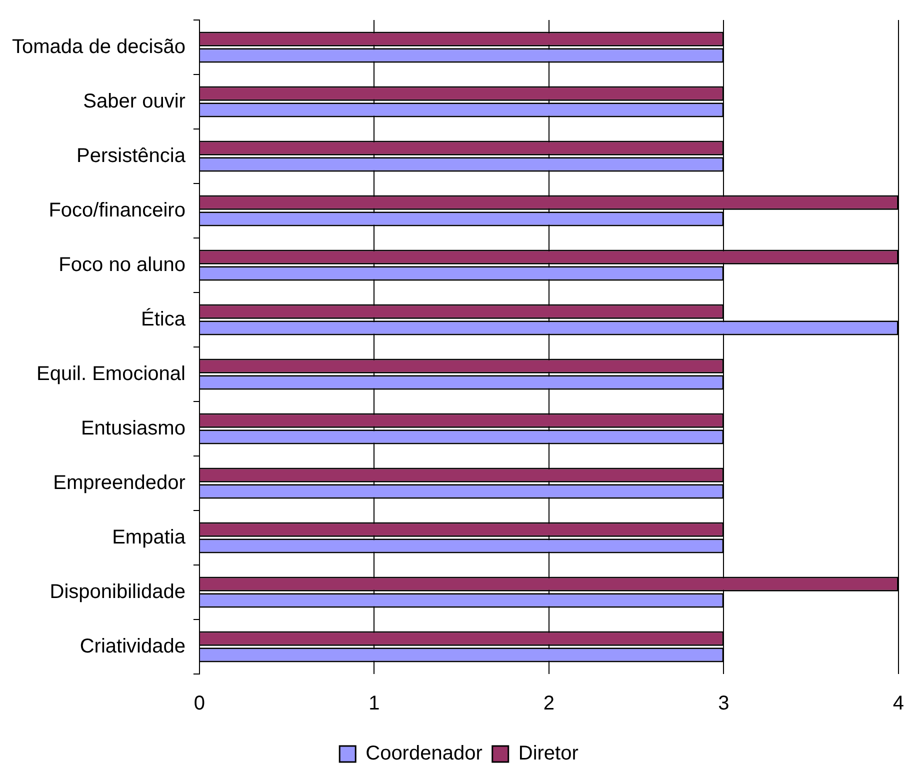 The image size is (922, 778). I want to click on y-tick-label: Foco no aluno, so click(122, 265).